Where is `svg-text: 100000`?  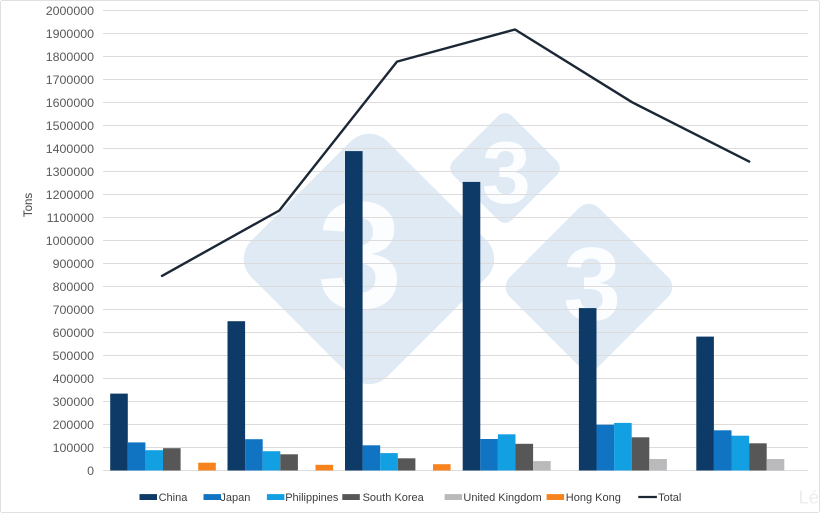 svg-text: 100000 is located at coordinates (73, 448).